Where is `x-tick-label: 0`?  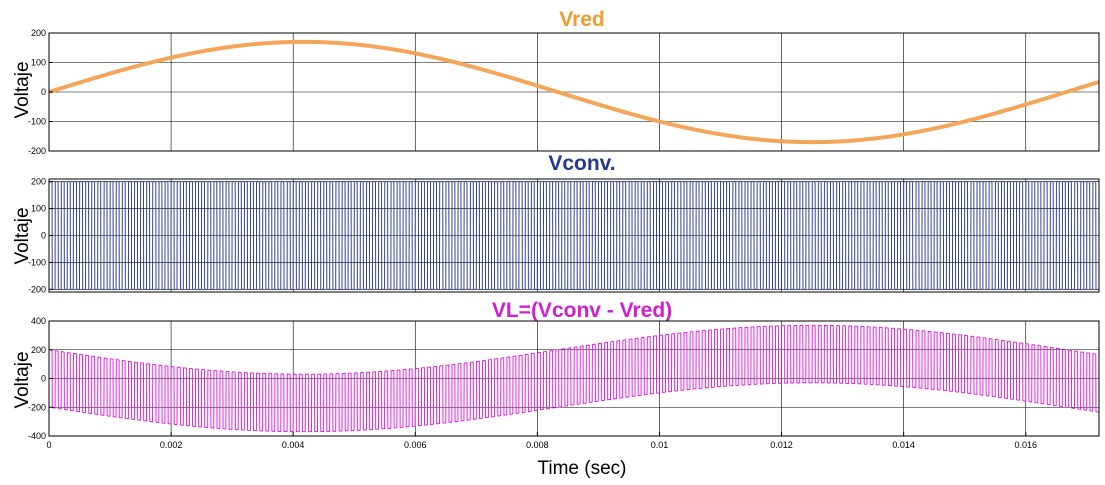 x-tick-label: 0 is located at coordinates (48, 445).